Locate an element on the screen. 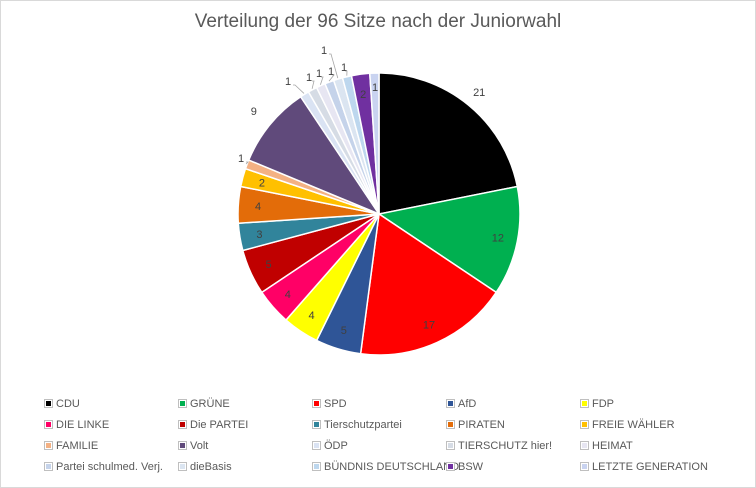 Image resolution: width=756 pixels, height=488 pixels. legend-item-tierschutzpartei: Tierschutzpartei is located at coordinates (379, 424).